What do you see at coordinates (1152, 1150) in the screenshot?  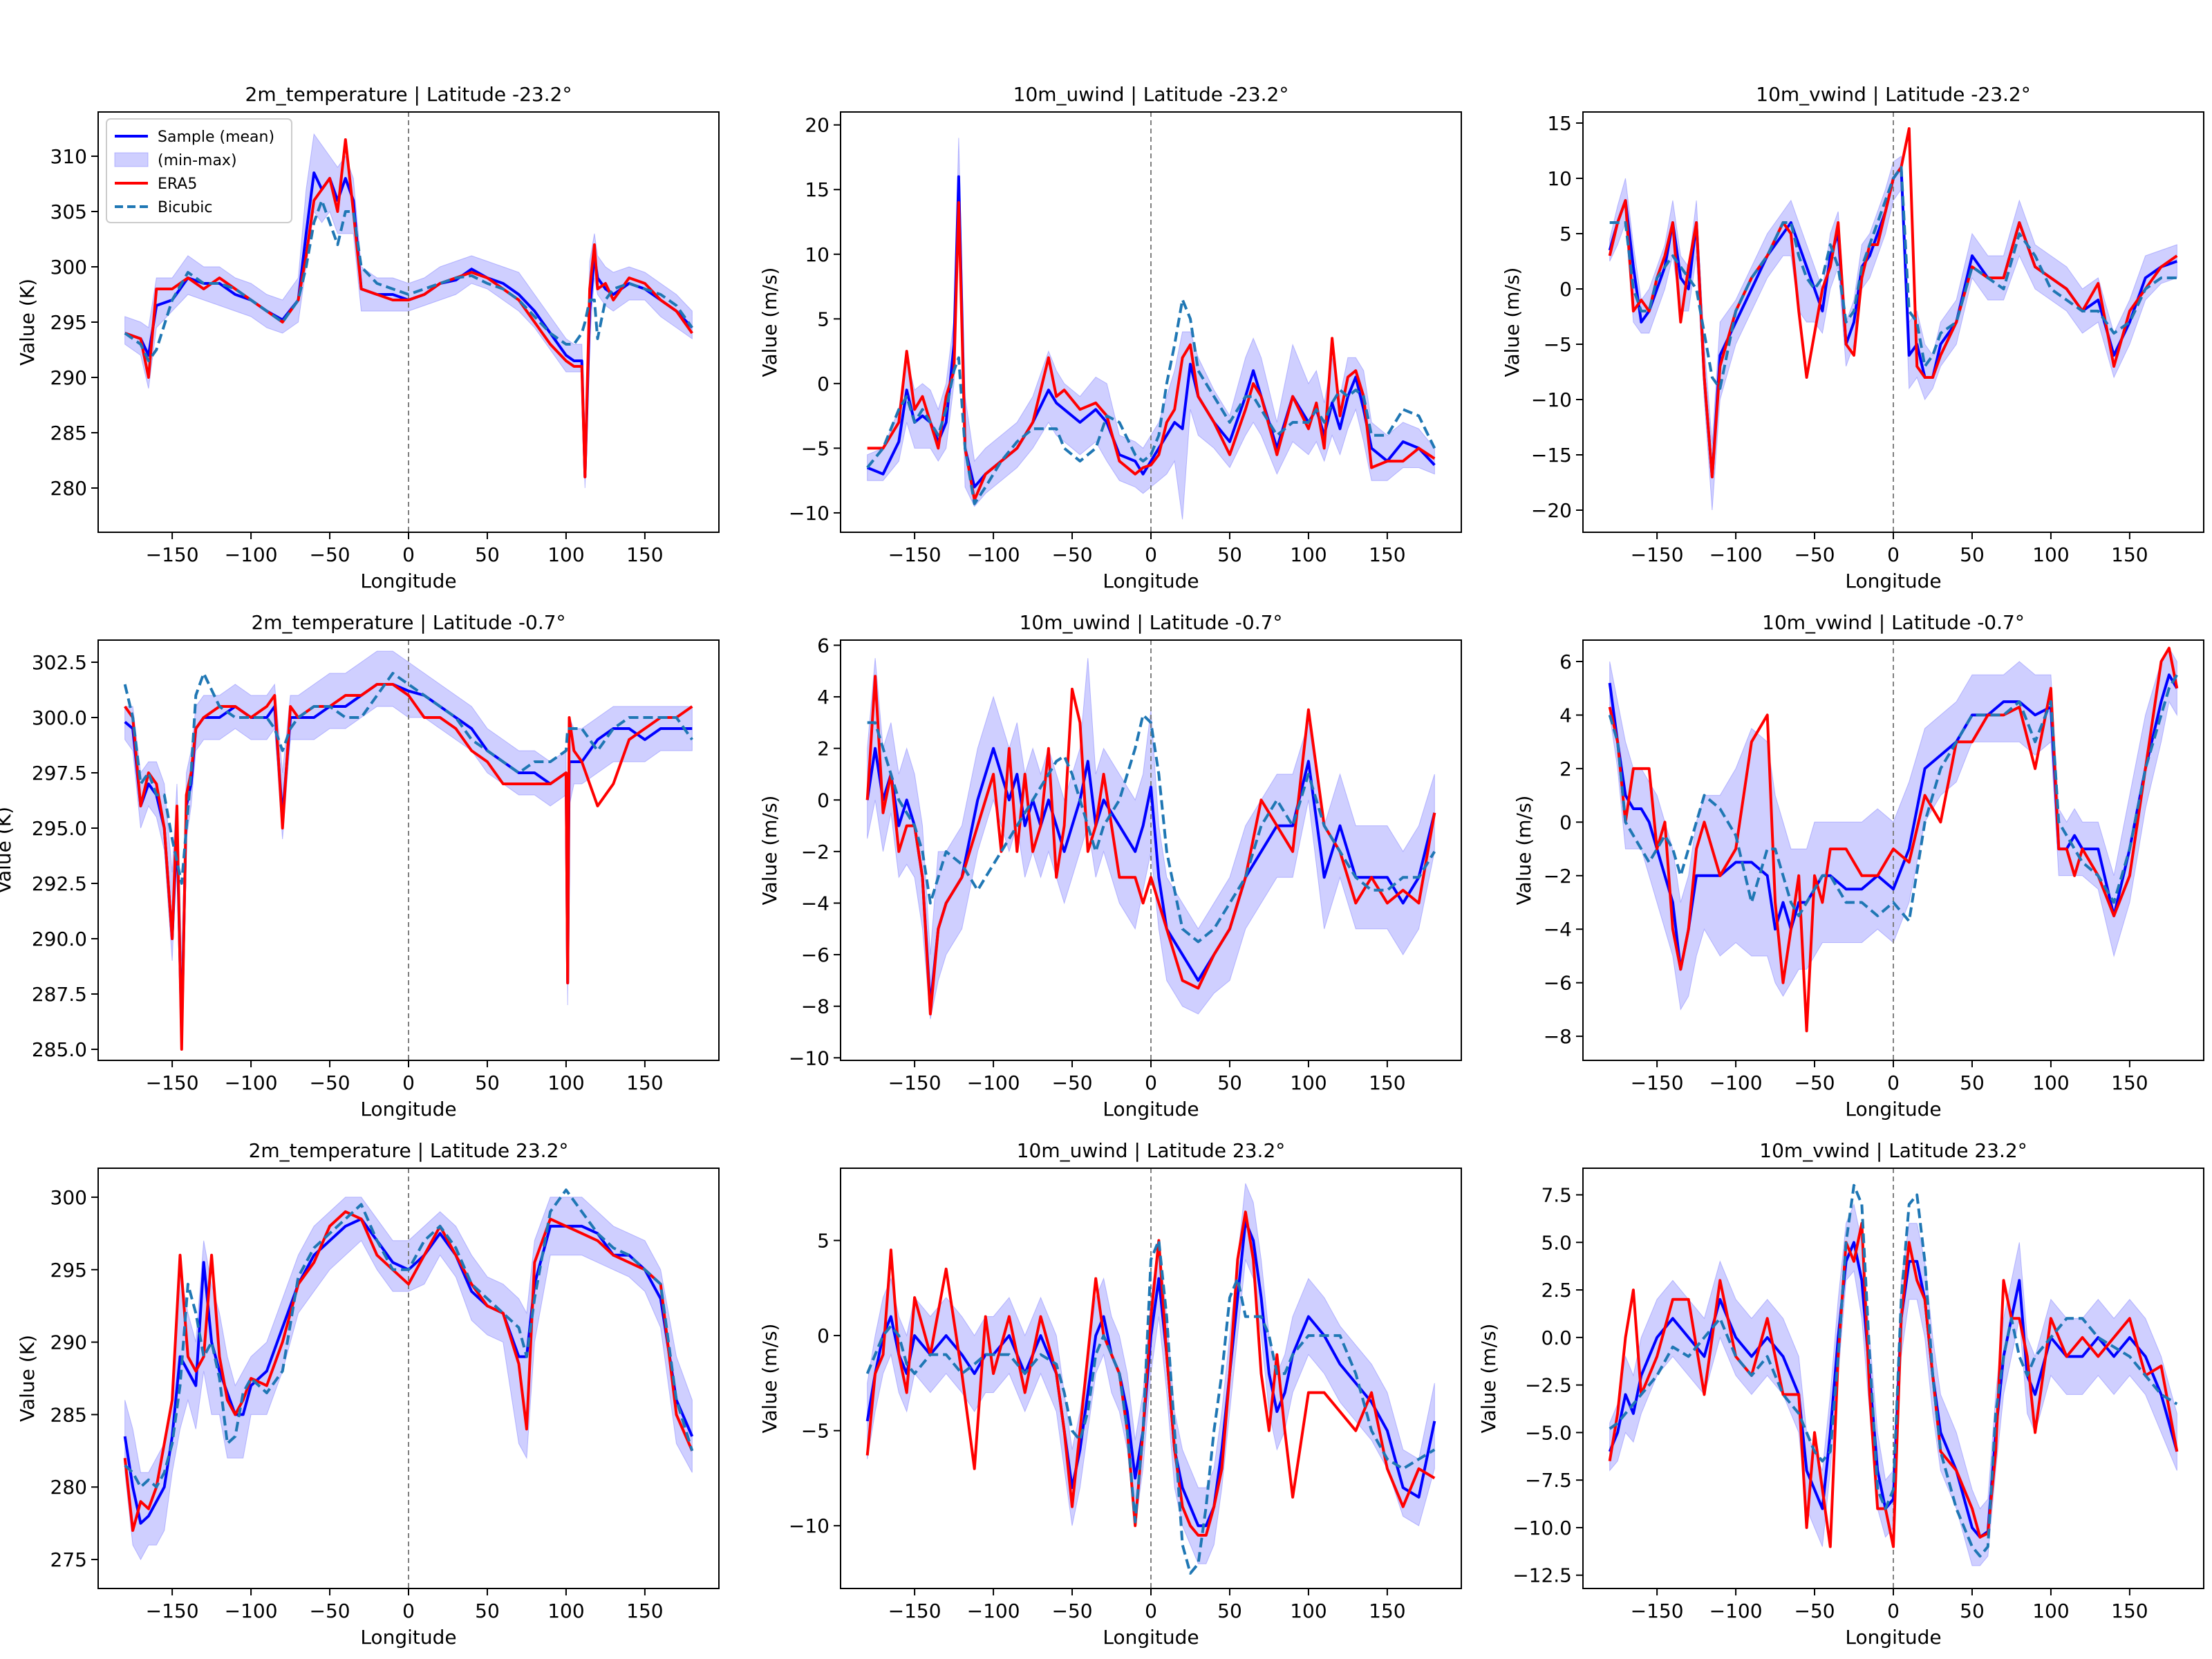 I see `panel-title: 10m_uwind | Latitude 23.2°` at bounding box center [1152, 1150].